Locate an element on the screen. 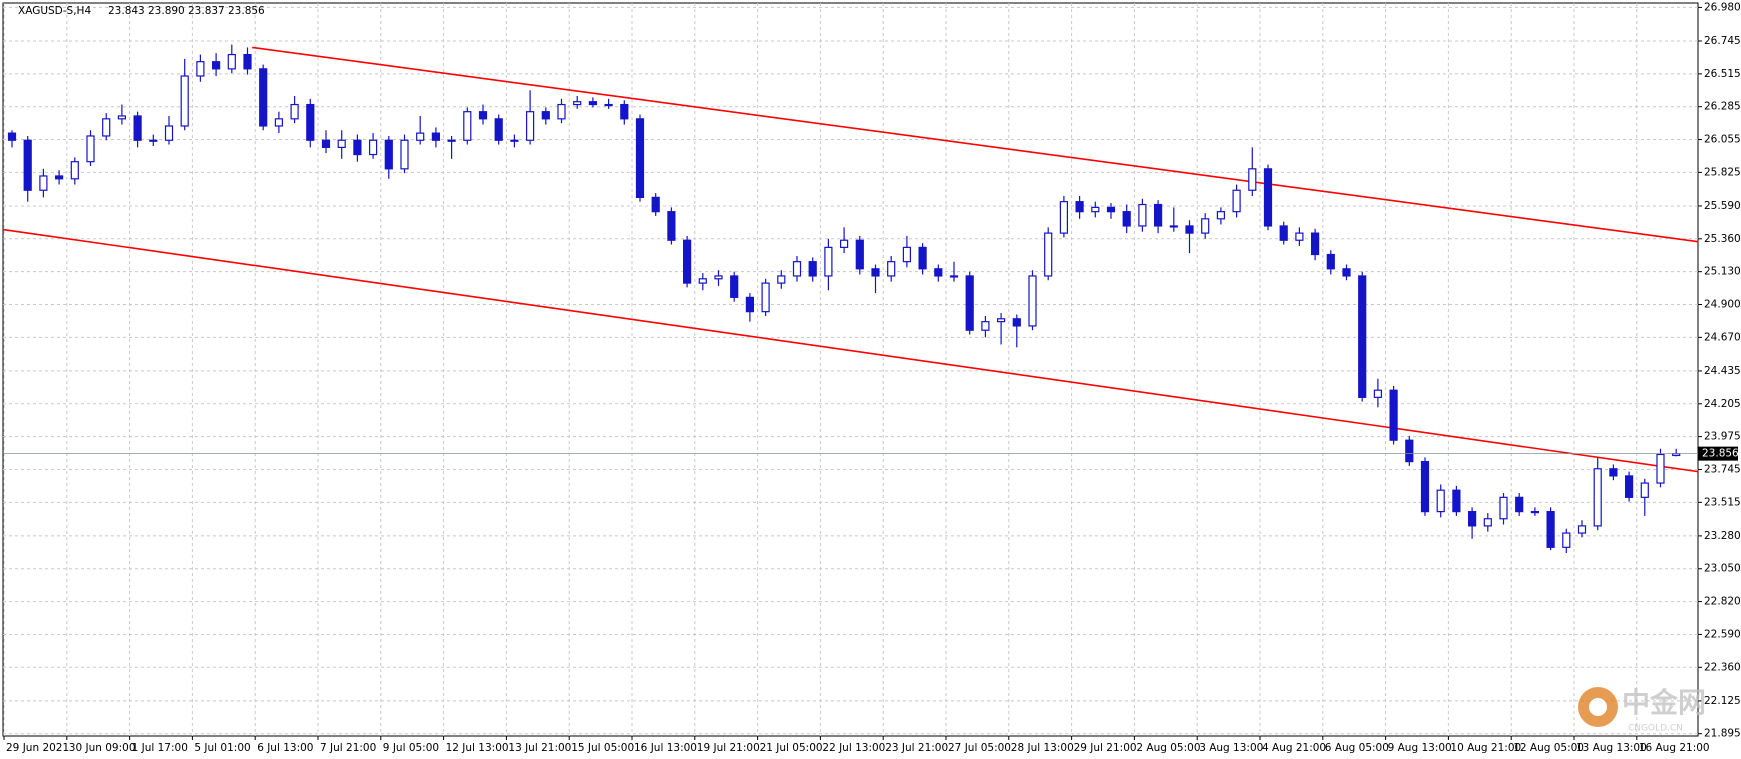 The width and height of the screenshot is (1741, 759). y-tick-label: 22.820 is located at coordinates (1722, 602).